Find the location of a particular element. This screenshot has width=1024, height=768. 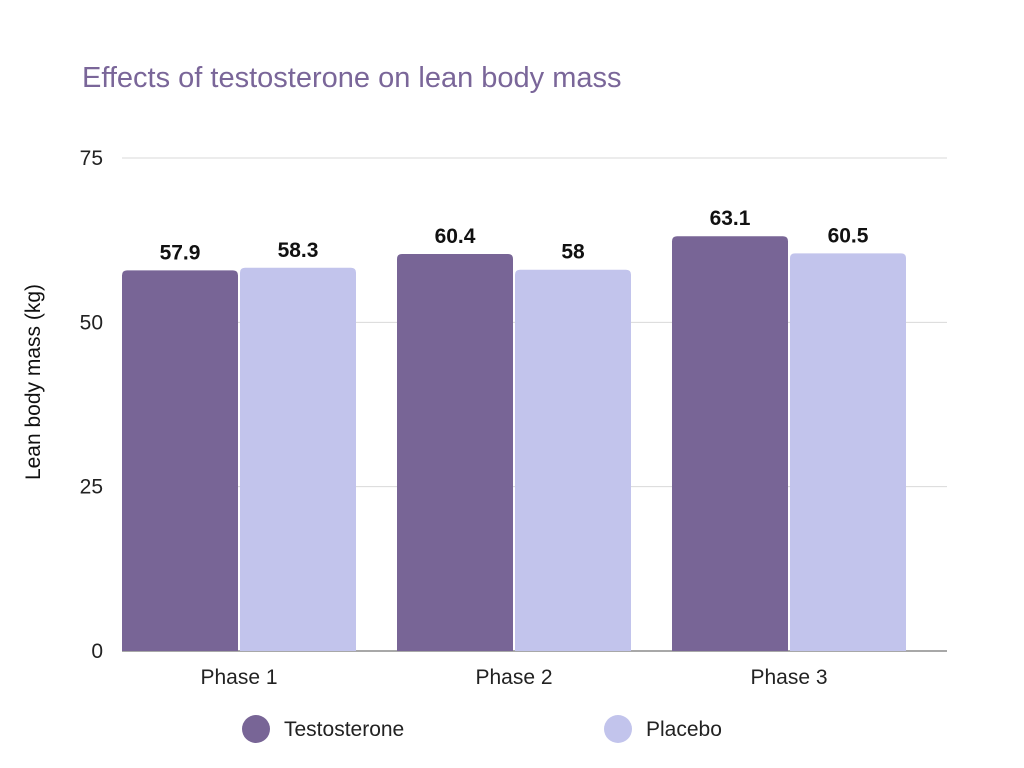

data-label-placebo-phase-3: 60.5 is located at coordinates (848, 235).